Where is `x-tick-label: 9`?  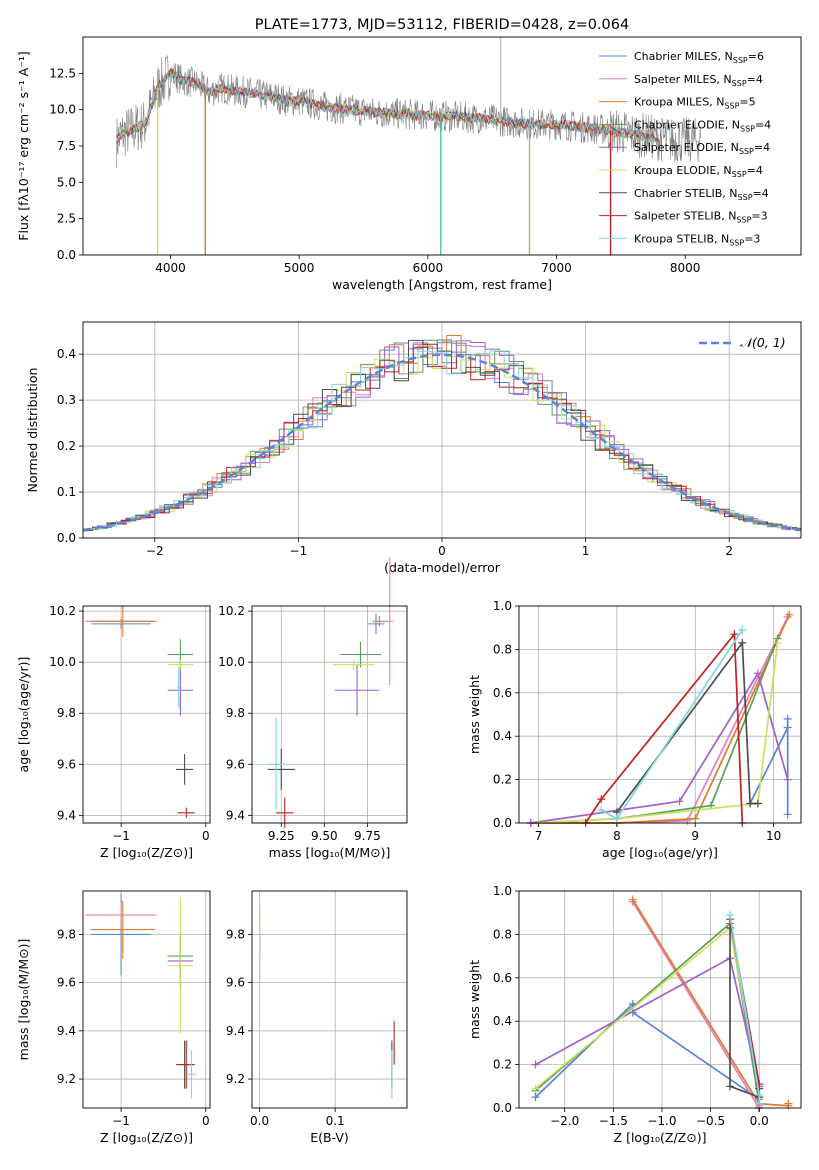 x-tick-label: 9 is located at coordinates (695, 836).